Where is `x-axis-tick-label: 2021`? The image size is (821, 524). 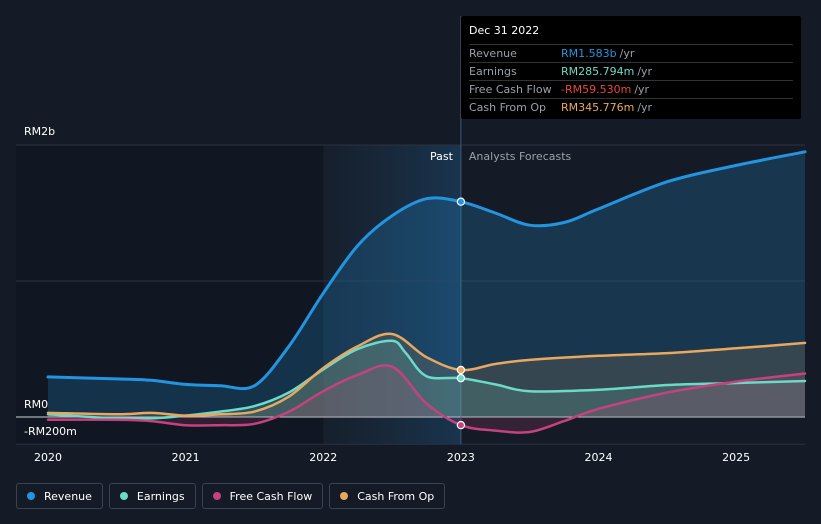 x-axis-tick-label: 2021 is located at coordinates (186, 457).